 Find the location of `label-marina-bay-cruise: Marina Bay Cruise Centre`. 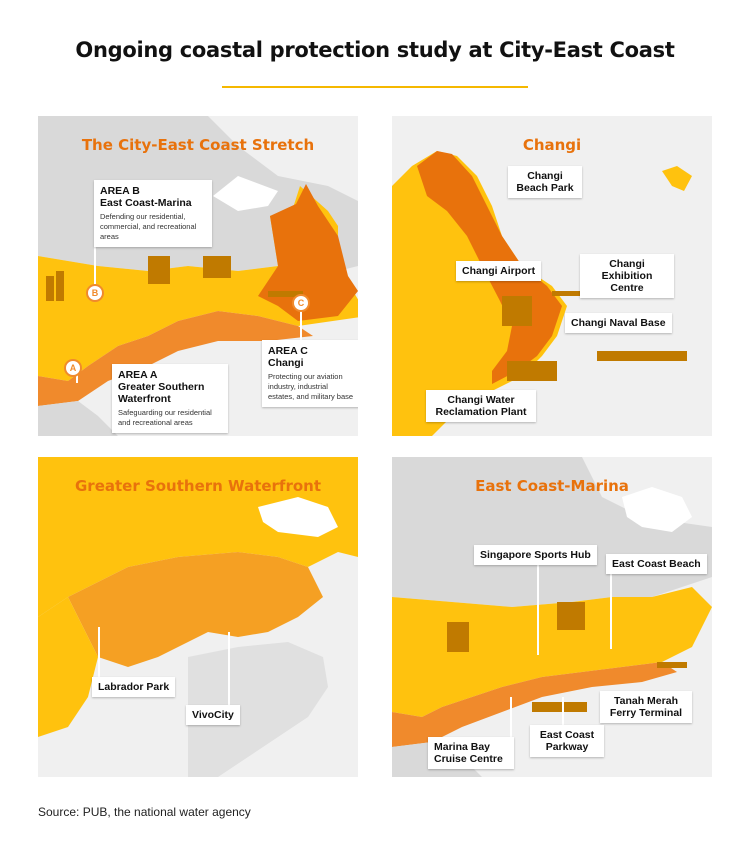

label-marina-bay-cruise: Marina Bay Cruise Centre is located at coordinates (471, 753).